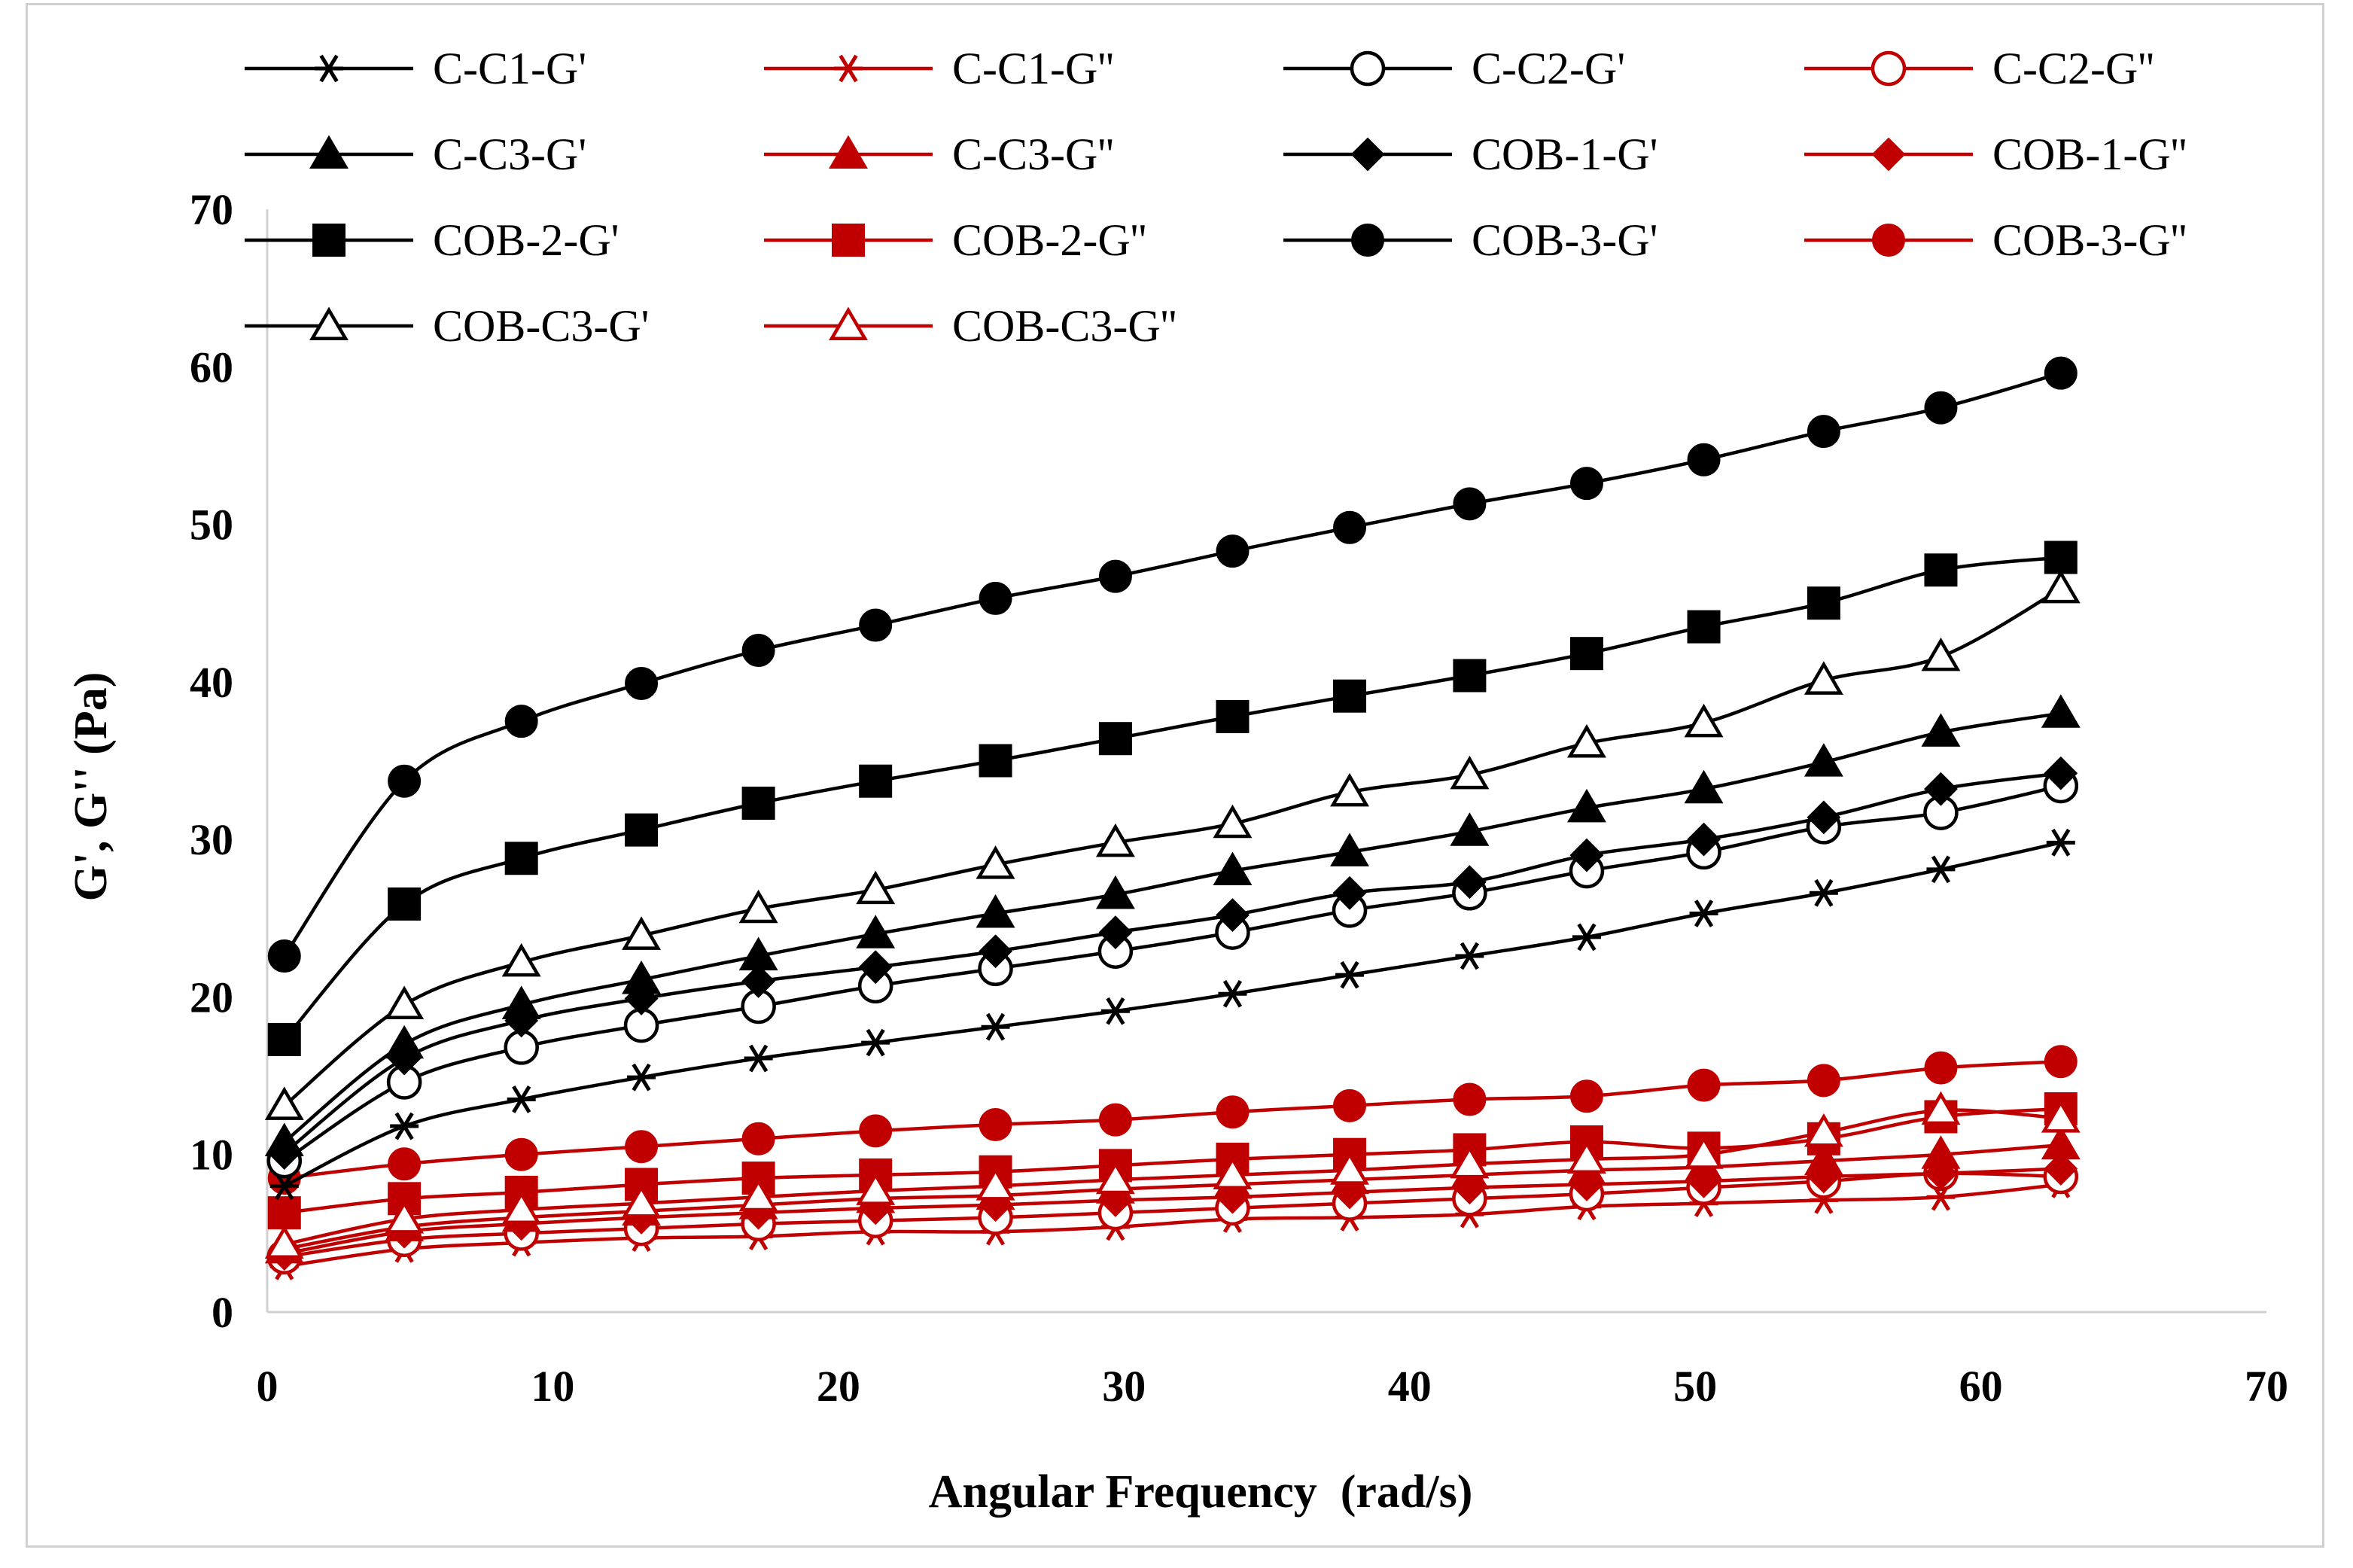  I want to click on legend-item: COB-3-G'', so click(1995, 240).